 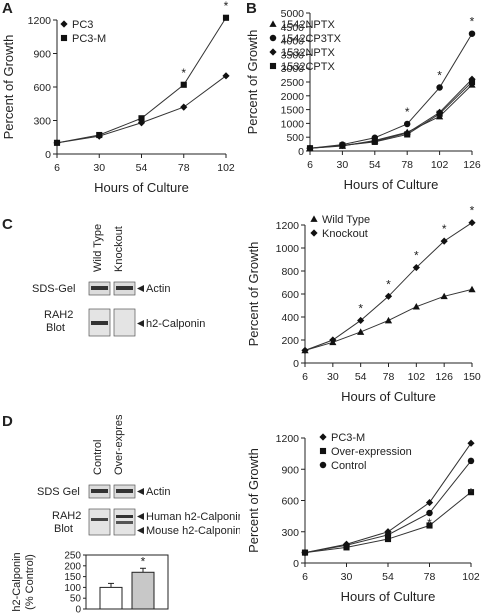 I want to click on blot-marker-label: Mouse h2-Calponin, so click(x=193, y=531).